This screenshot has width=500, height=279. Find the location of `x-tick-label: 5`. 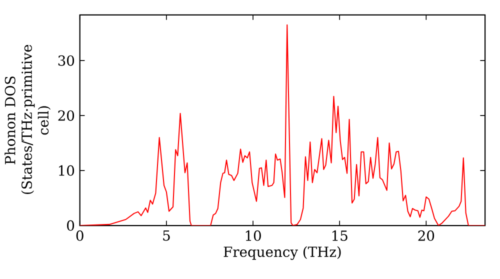

x-tick-label: 5 is located at coordinates (166, 235).